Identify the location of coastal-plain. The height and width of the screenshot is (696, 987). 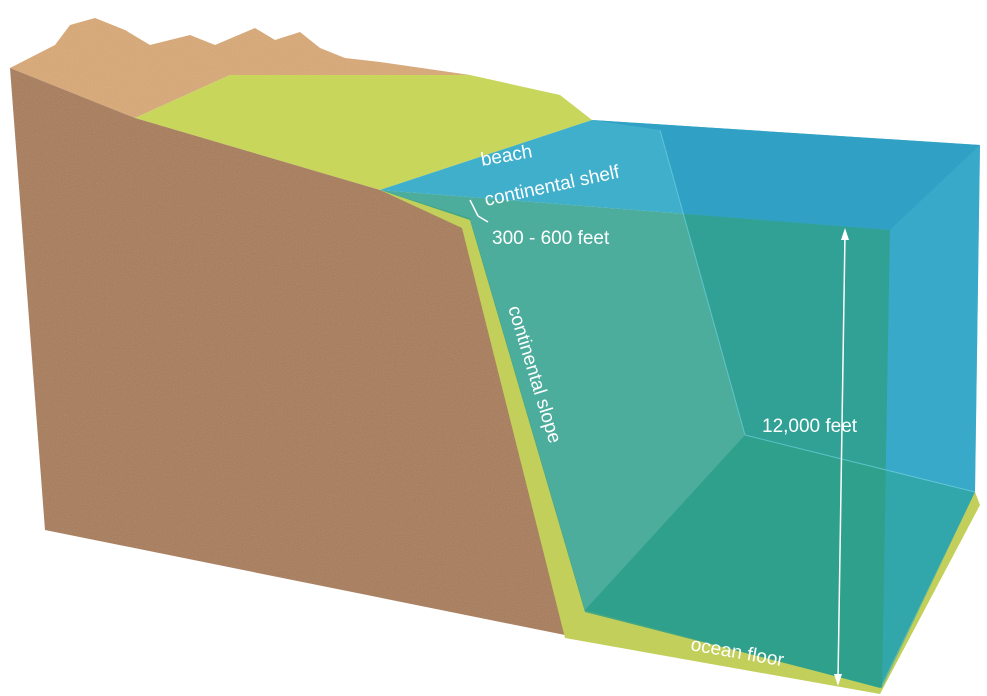
(363, 132).